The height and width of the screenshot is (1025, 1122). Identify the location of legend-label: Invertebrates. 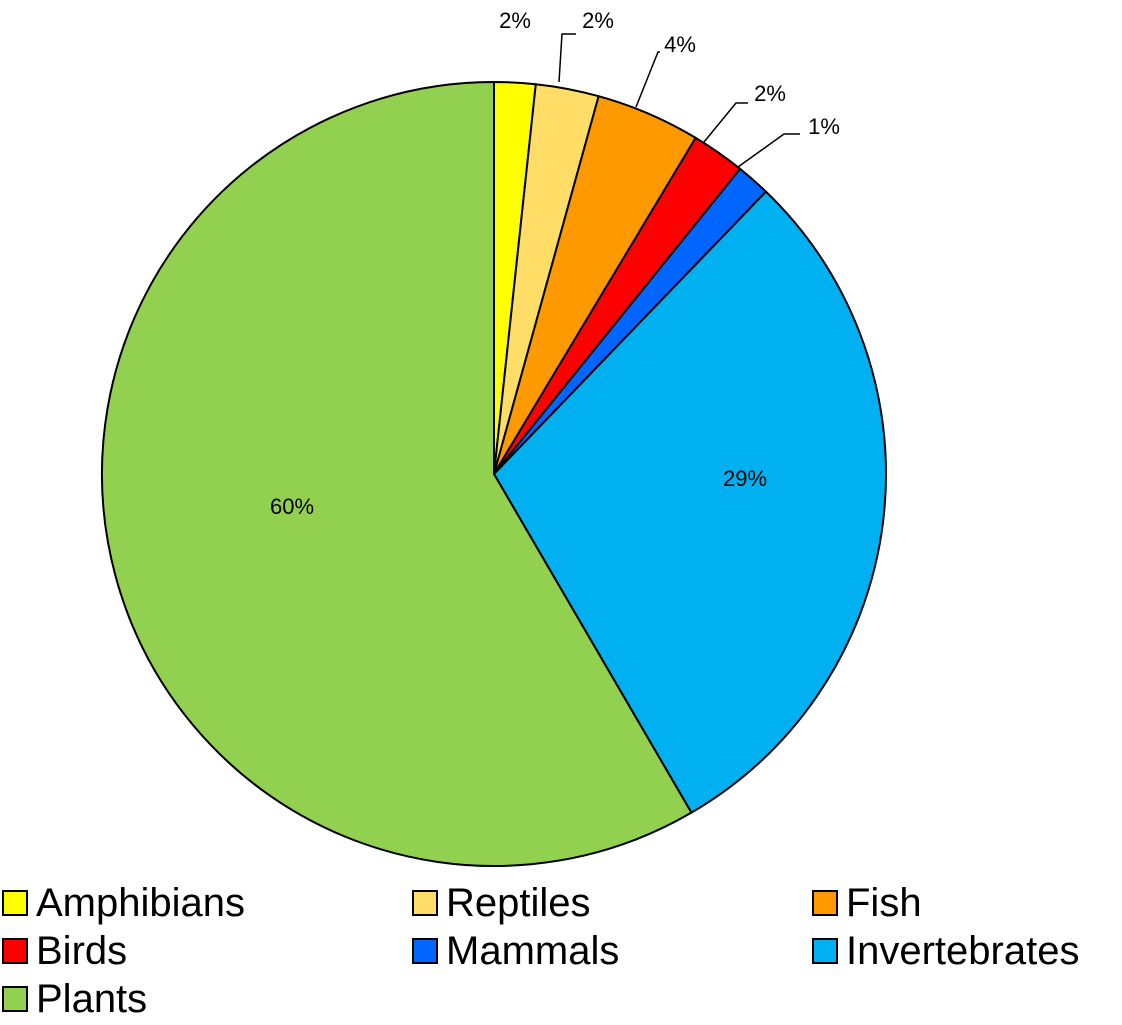
(963, 951).